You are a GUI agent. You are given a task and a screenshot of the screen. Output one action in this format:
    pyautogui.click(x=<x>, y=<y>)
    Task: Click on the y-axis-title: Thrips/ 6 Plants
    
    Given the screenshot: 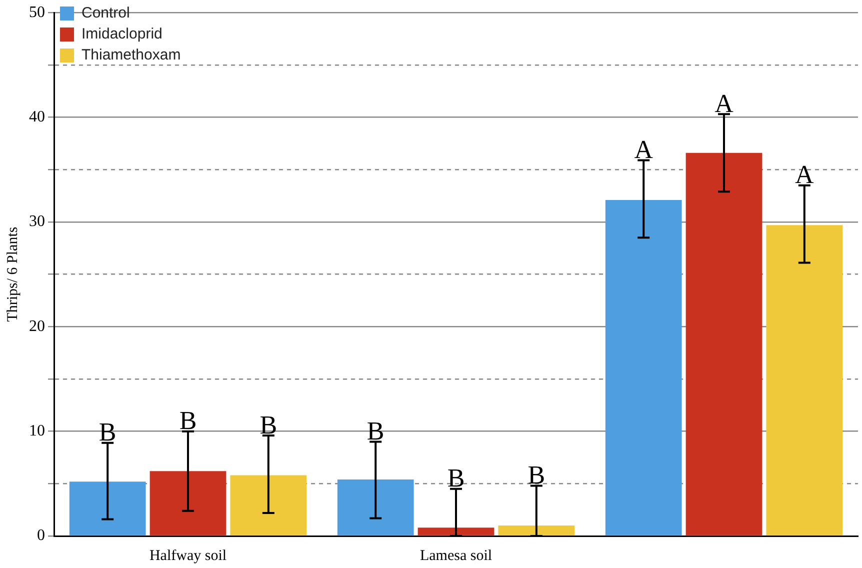 What is the action you would take?
    pyautogui.click(x=12, y=274)
    